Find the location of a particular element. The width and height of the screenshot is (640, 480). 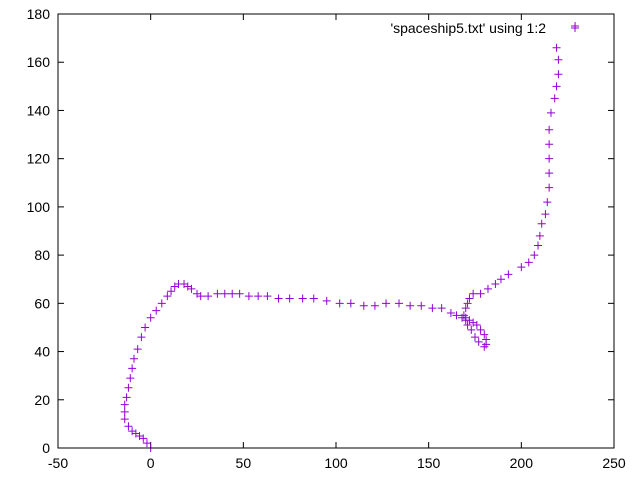

legend: 'spaceship5.txt' using 1:2 is located at coordinates (484, 28).